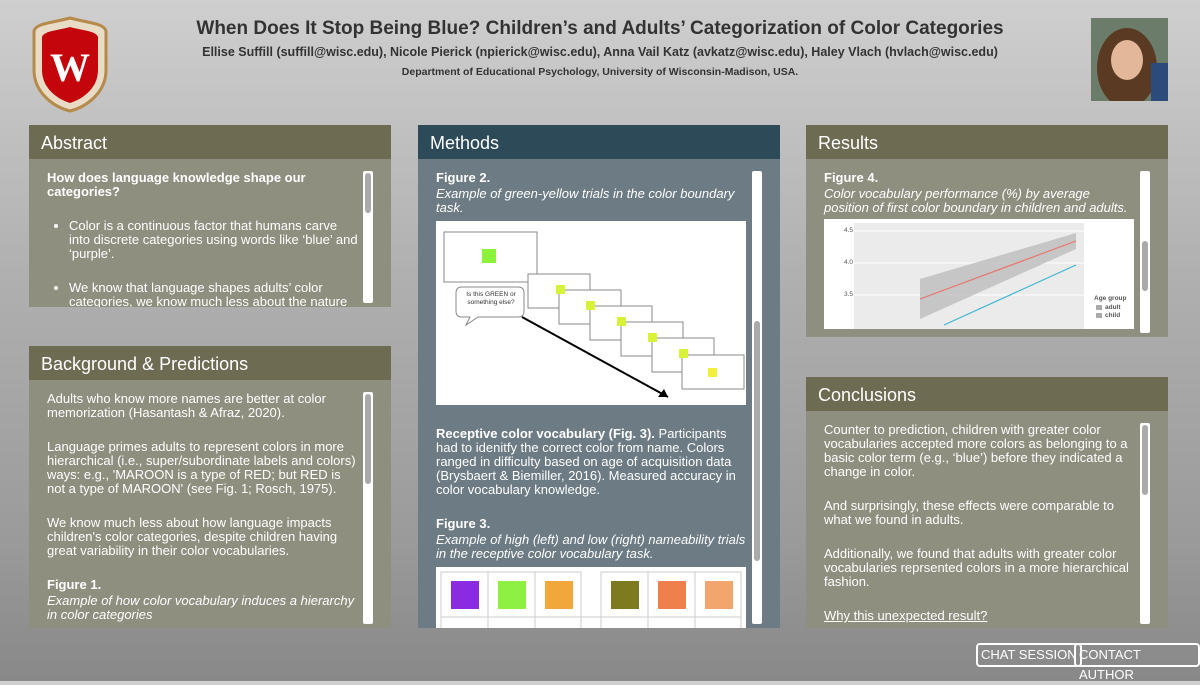  What do you see at coordinates (74, 584) in the screenshot?
I see `figure-label: Figure 1.` at bounding box center [74, 584].